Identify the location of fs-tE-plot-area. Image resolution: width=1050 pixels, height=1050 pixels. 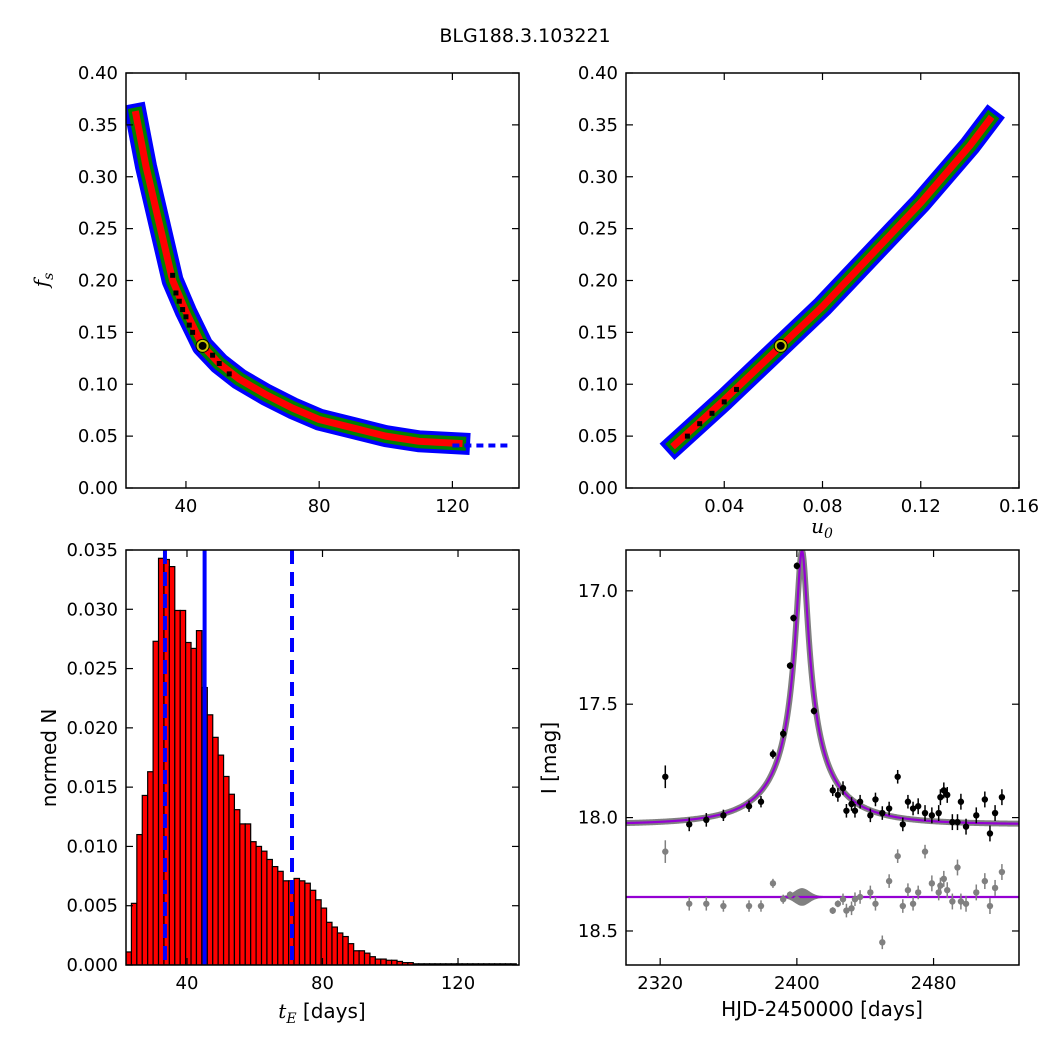
(319, 278).